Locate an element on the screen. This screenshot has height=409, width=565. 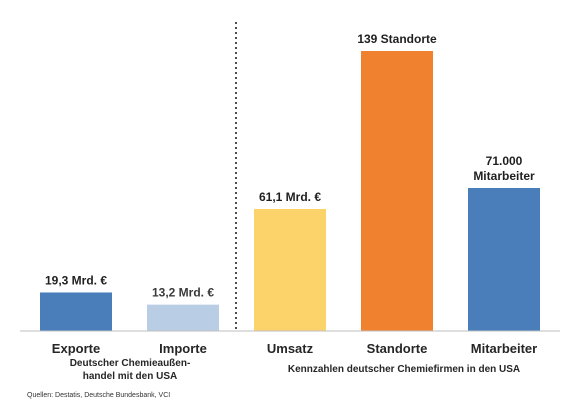
bar-umsatz is located at coordinates (290, 270).